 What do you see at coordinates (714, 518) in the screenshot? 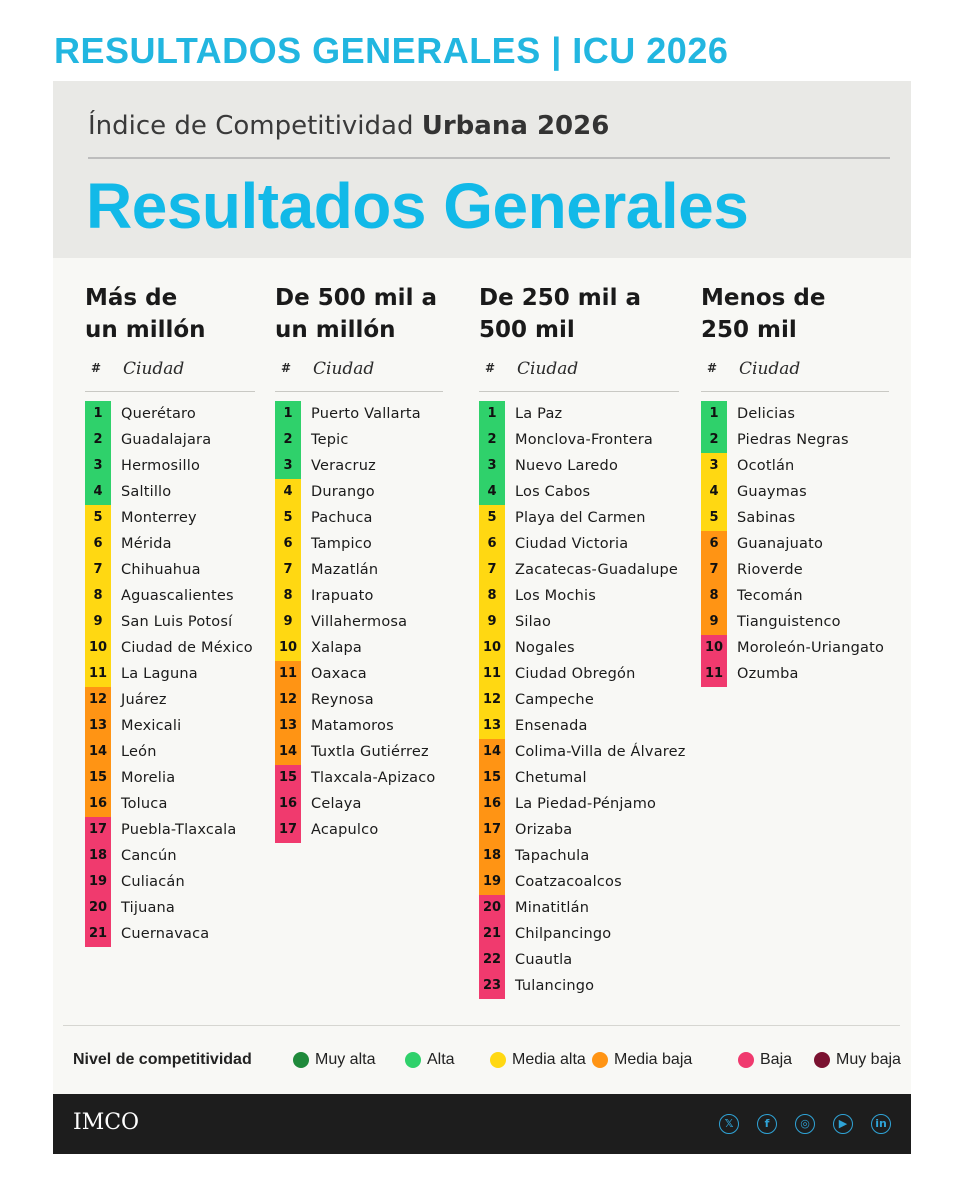
I see `rank-badge: 5` at bounding box center [714, 518].